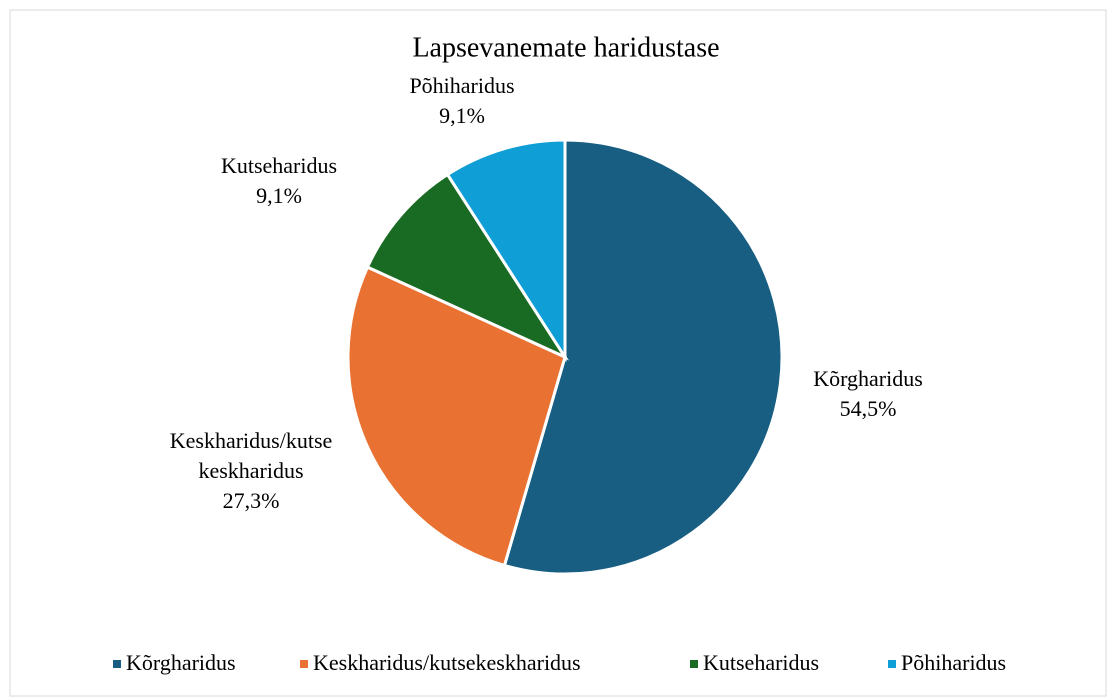 This screenshot has width=1108, height=698. Describe the element at coordinates (279, 165) in the screenshot. I see `data-label-name: Kutseharidus` at that location.